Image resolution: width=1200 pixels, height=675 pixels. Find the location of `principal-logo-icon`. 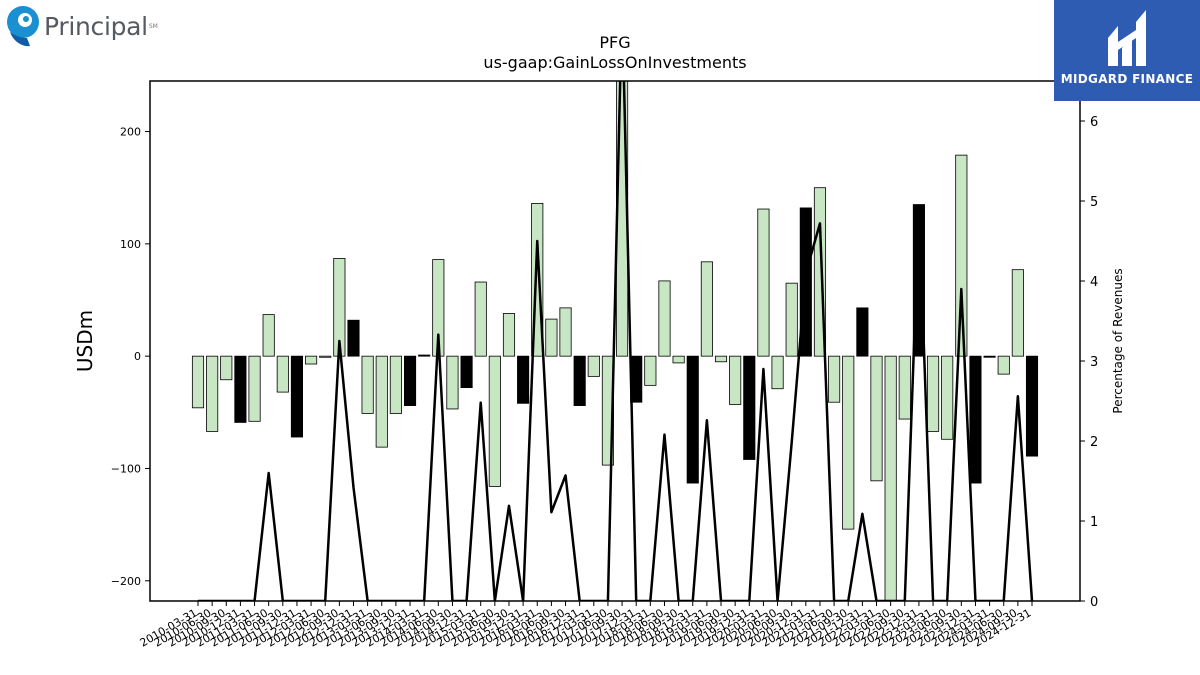

principal-logo-icon is located at coordinates (23, 26).